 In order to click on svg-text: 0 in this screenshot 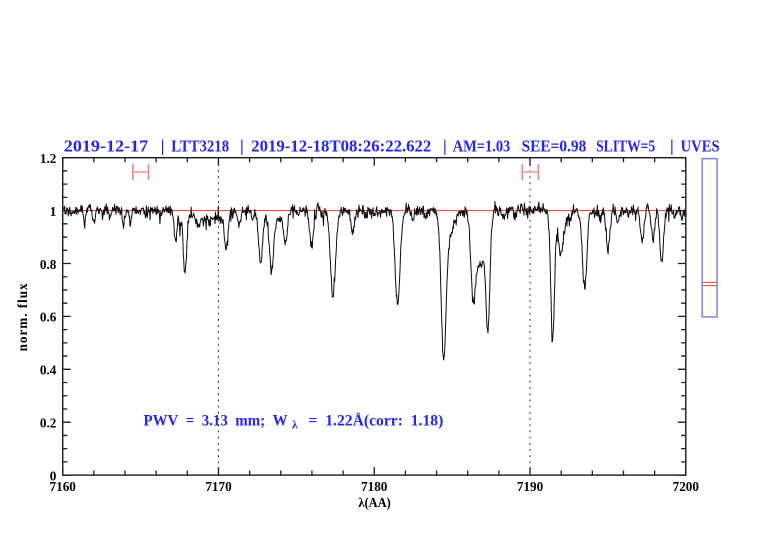, I will do `click(53, 475)`.